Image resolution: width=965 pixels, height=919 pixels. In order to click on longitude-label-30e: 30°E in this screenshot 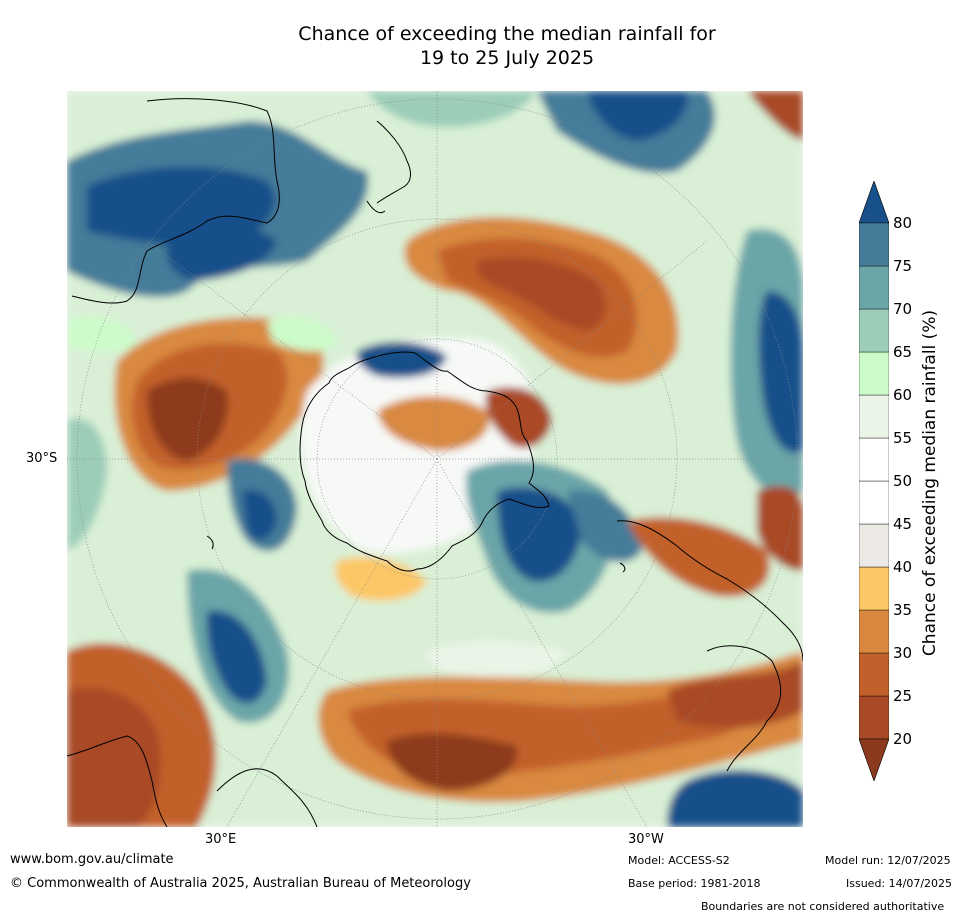, I will do `click(221, 839)`.